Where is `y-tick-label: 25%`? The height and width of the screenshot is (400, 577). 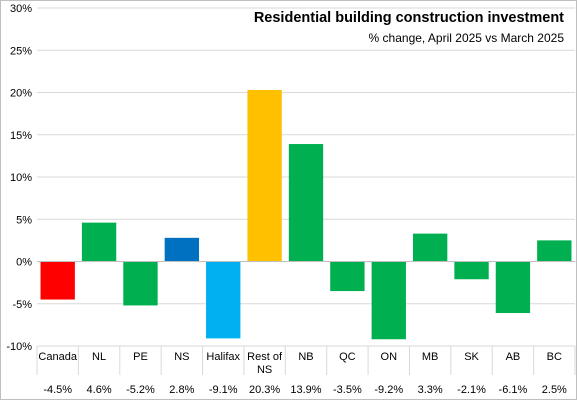
y-tick-label: 25% is located at coordinates (21, 51).